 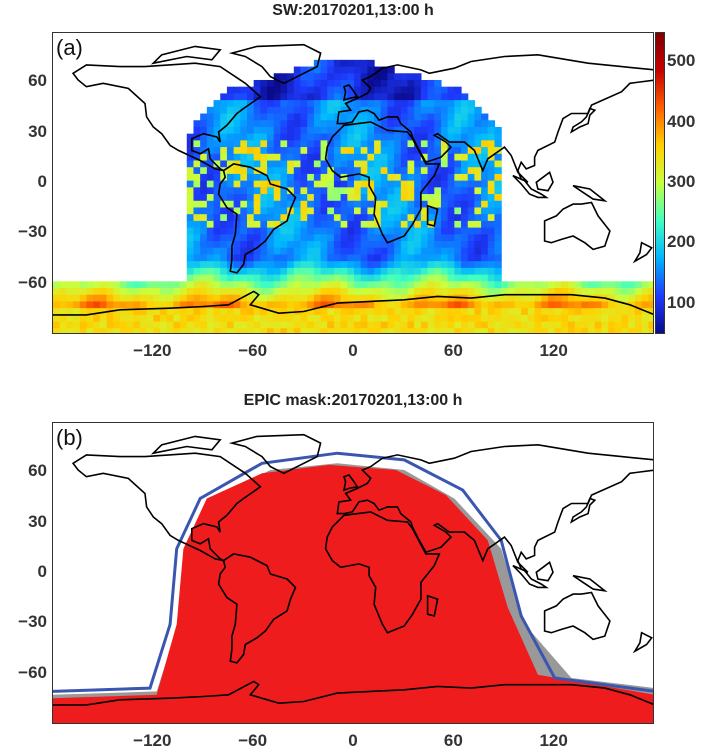 What do you see at coordinates (544, 571) in the screenshot?
I see `coastline-borneo` at bounding box center [544, 571].